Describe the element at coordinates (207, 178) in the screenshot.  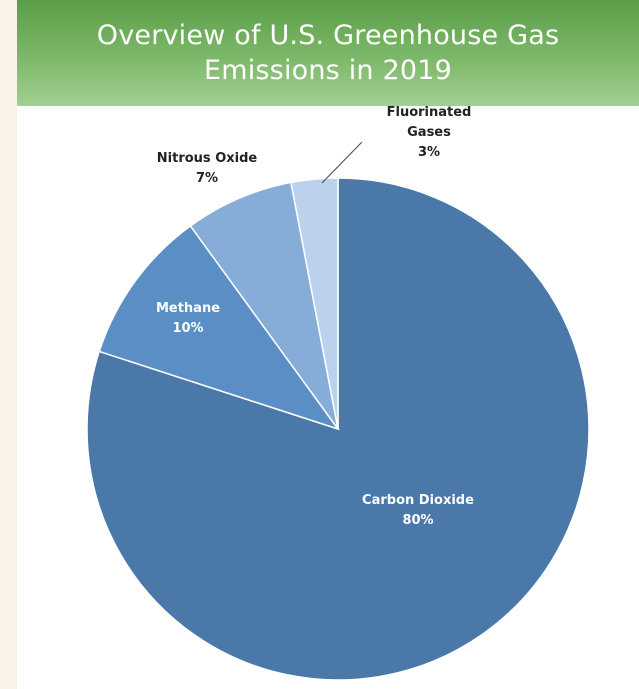
I see `slice-value-label: 7%` at that location.